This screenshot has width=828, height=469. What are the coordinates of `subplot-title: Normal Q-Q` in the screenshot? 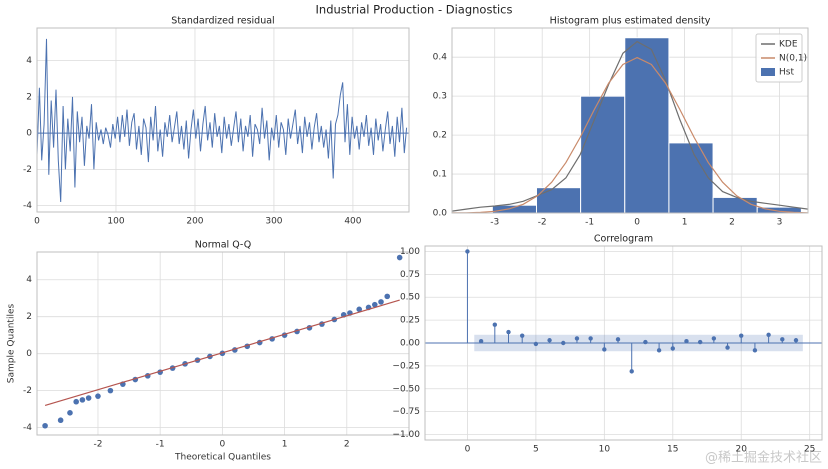 It's located at (223, 245).